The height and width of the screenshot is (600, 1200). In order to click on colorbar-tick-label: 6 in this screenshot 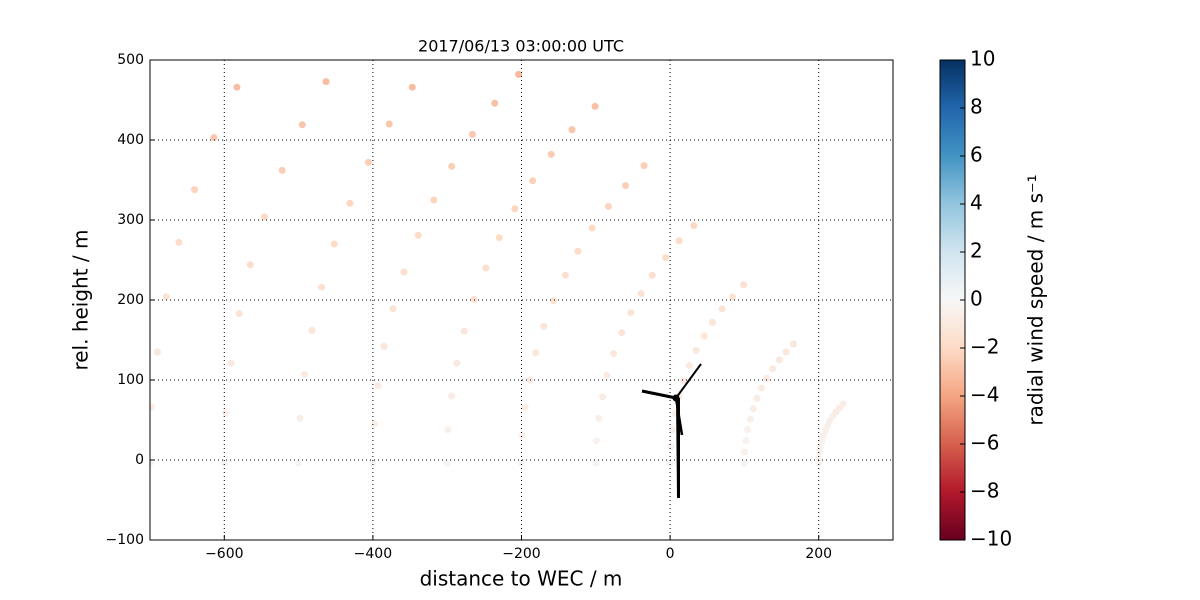, I will do `click(976, 155)`.